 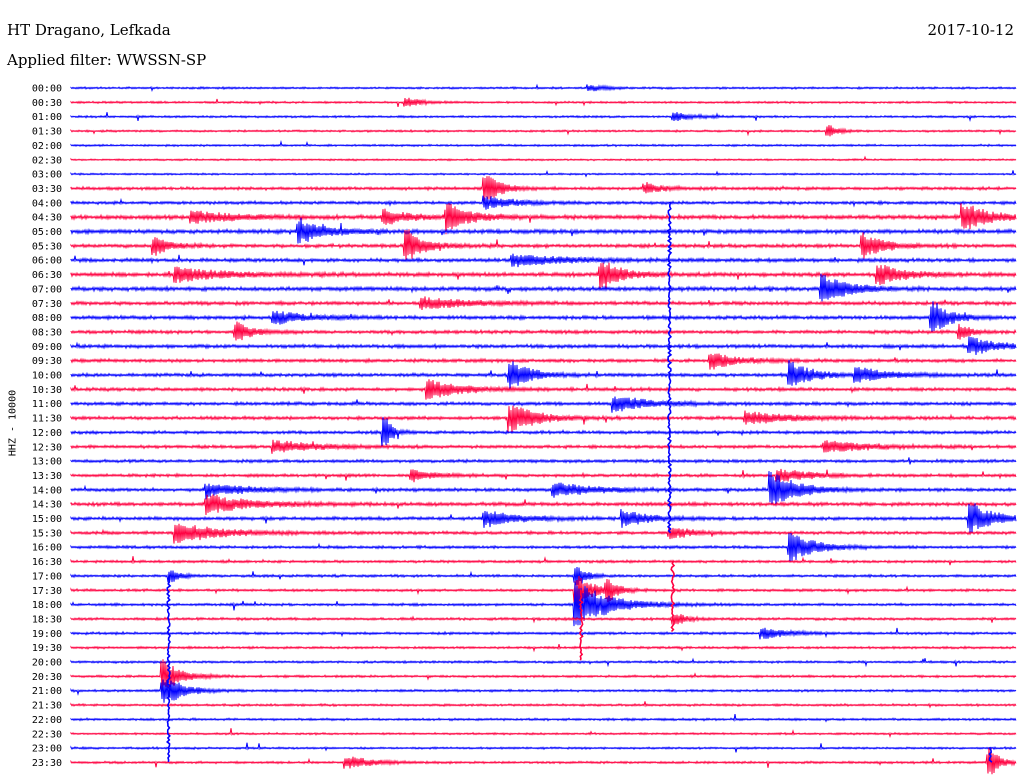 What do you see at coordinates (47, 246) in the screenshot?
I see `row-label: 05:30` at bounding box center [47, 246].